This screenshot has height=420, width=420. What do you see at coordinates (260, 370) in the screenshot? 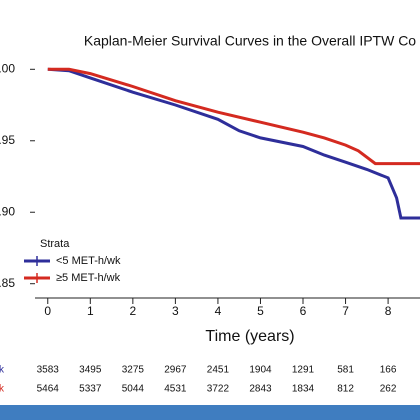
I see `risk-count: 1904` at bounding box center [260, 370].